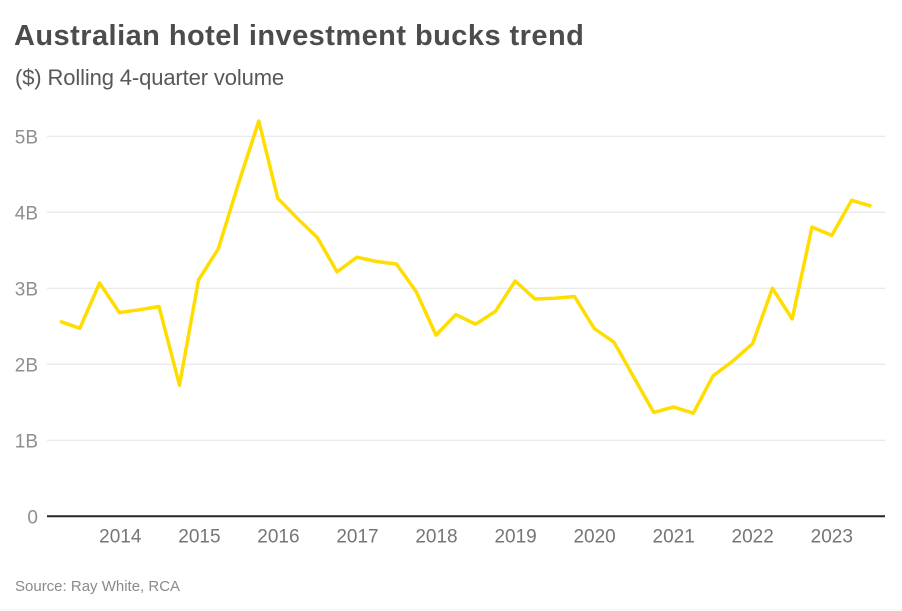 This screenshot has width=902, height=611. What do you see at coordinates (26, 442) in the screenshot?
I see `svg-text: 1B` at bounding box center [26, 442].